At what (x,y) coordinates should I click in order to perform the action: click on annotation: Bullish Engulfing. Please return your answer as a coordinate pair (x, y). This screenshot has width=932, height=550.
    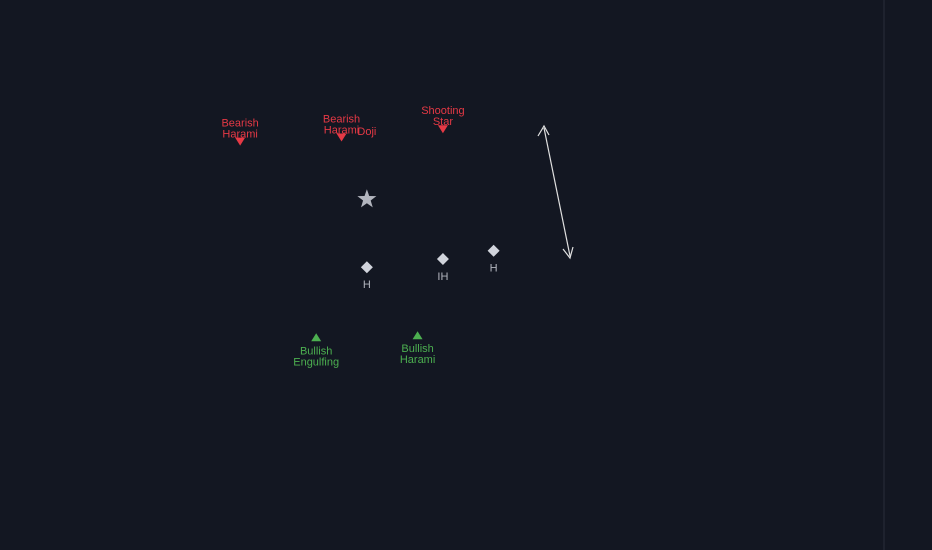
    Looking at the image, I should click on (316, 356).